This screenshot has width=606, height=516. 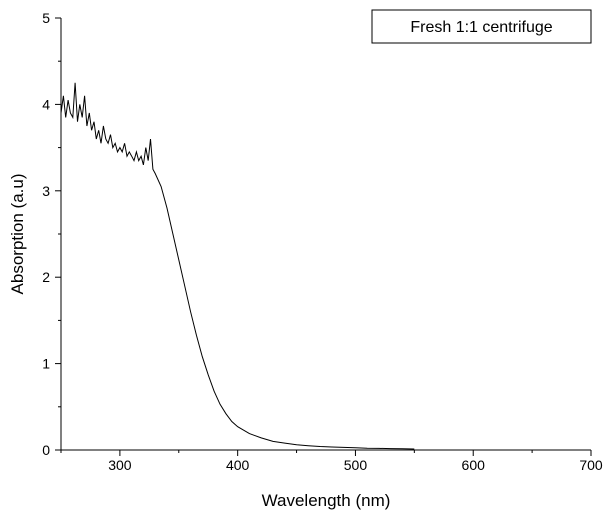 What do you see at coordinates (51, 234) in the screenshot?
I see `y-axis: 0 1 2 3 4 5` at bounding box center [51, 234].